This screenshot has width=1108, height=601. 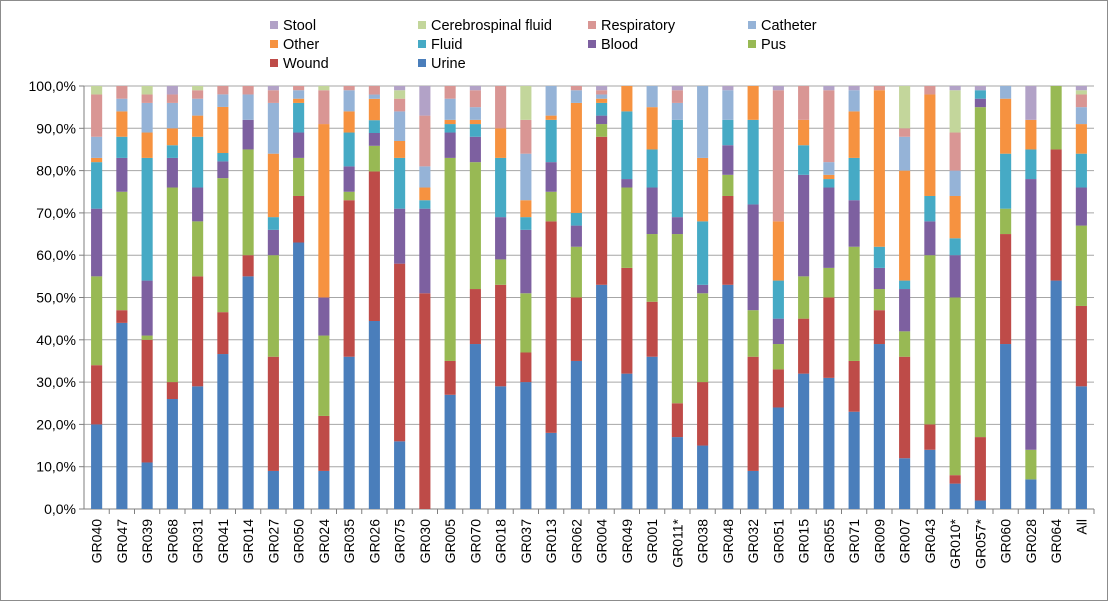 What do you see at coordinates (223, 541) in the screenshot?
I see `x-tick-label: GR041` at bounding box center [223, 541].